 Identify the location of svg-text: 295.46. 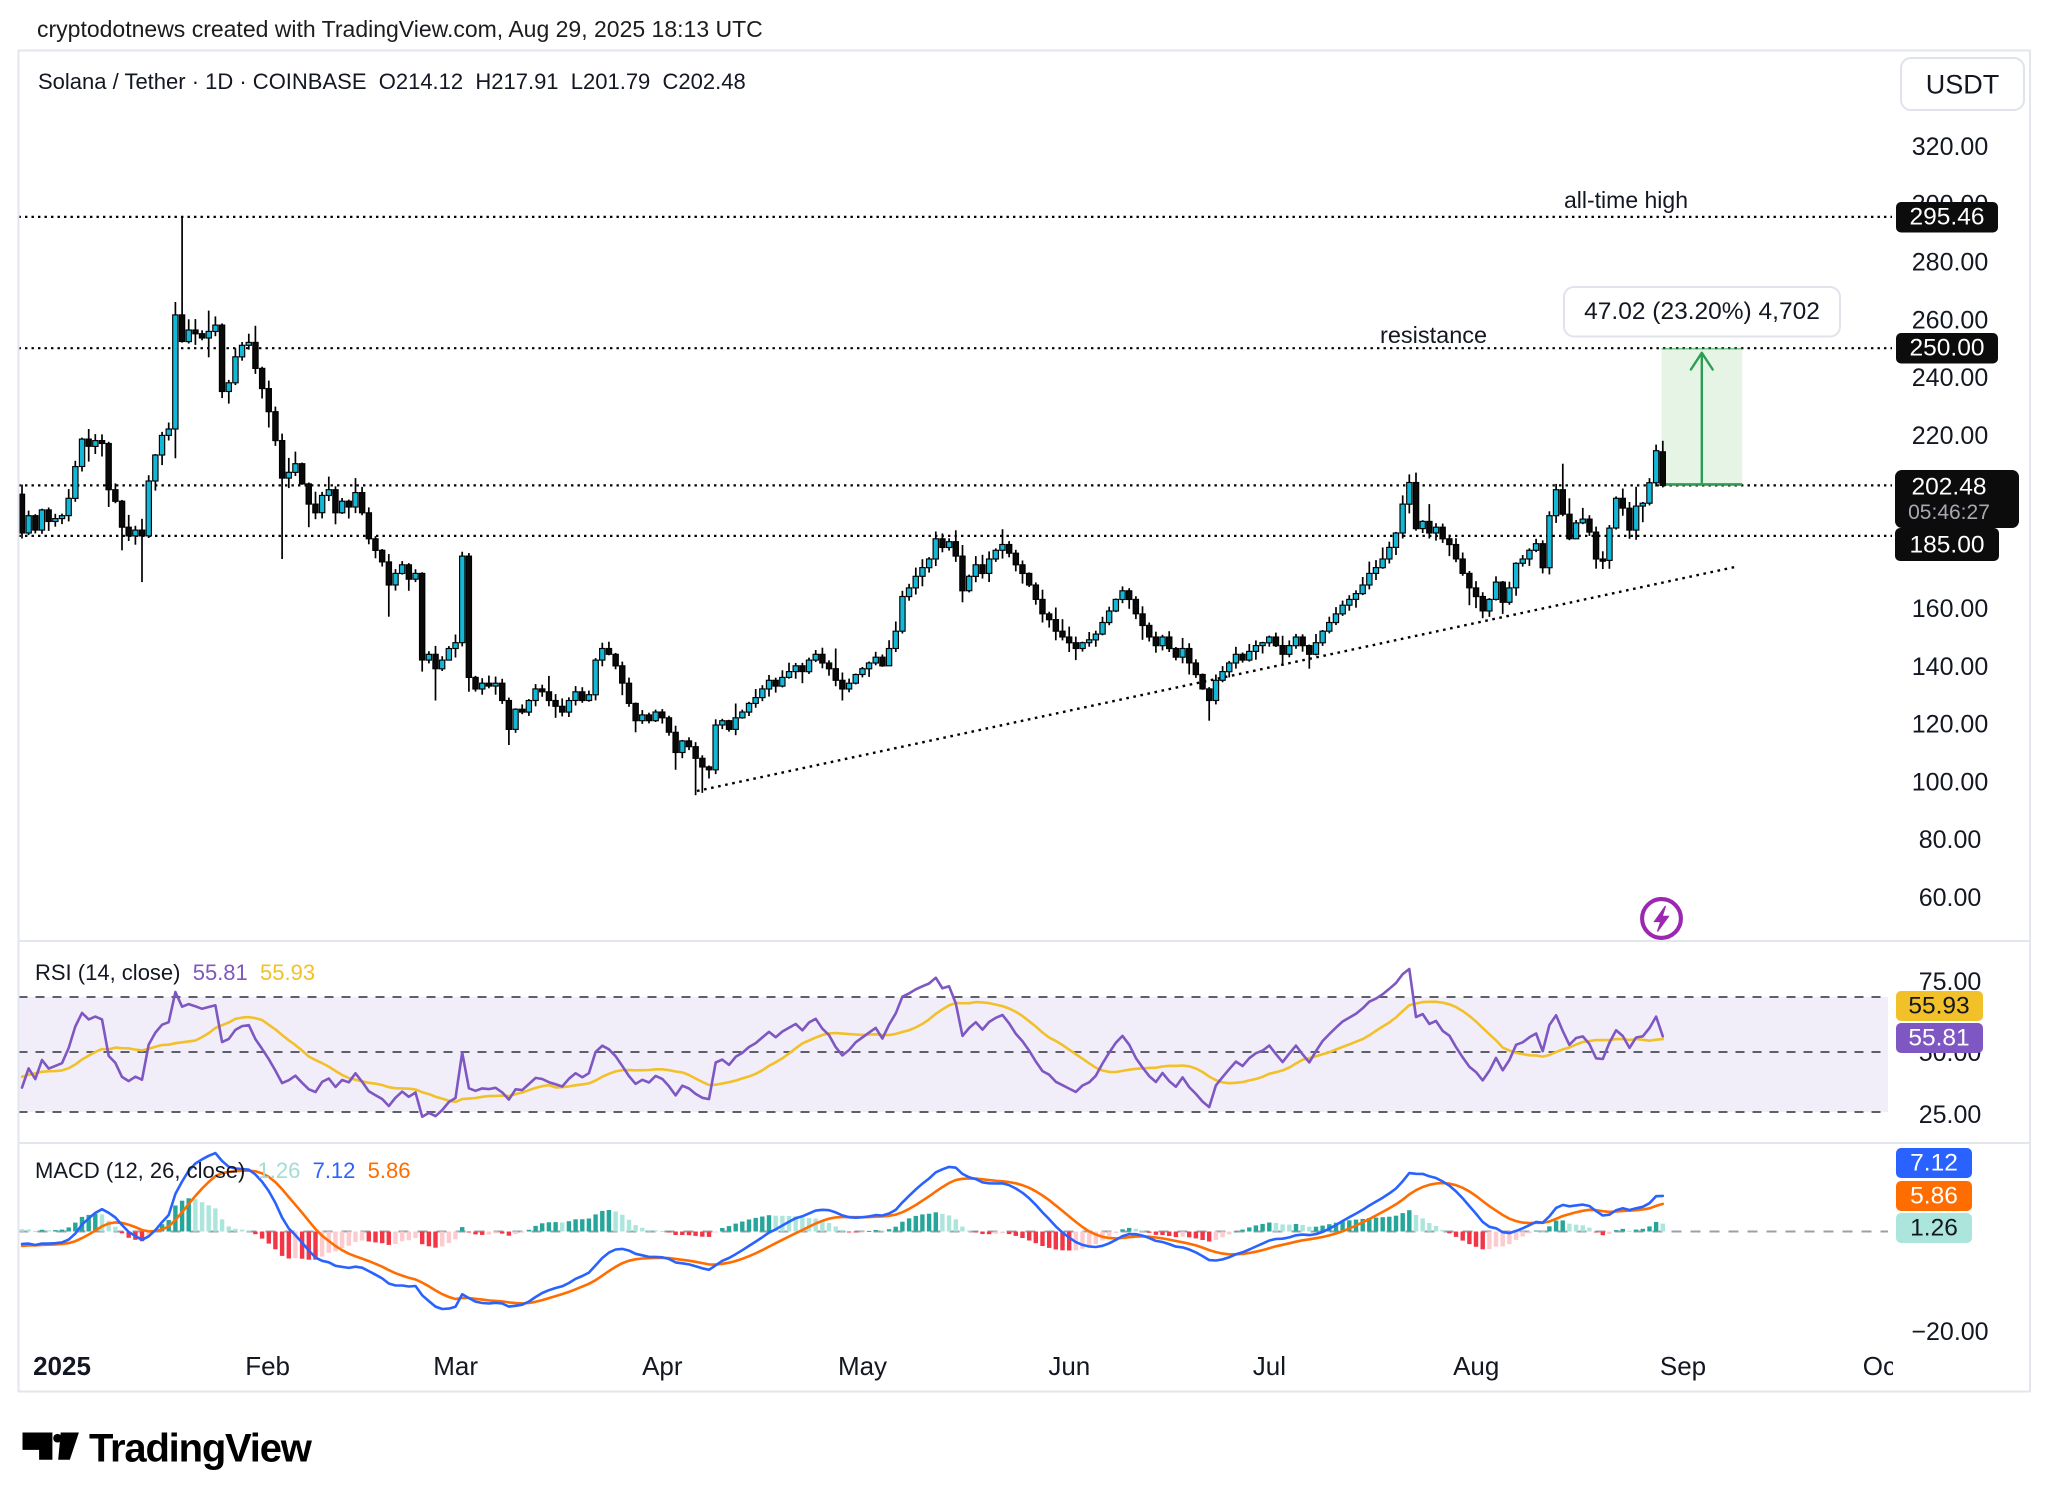
(1947, 217).